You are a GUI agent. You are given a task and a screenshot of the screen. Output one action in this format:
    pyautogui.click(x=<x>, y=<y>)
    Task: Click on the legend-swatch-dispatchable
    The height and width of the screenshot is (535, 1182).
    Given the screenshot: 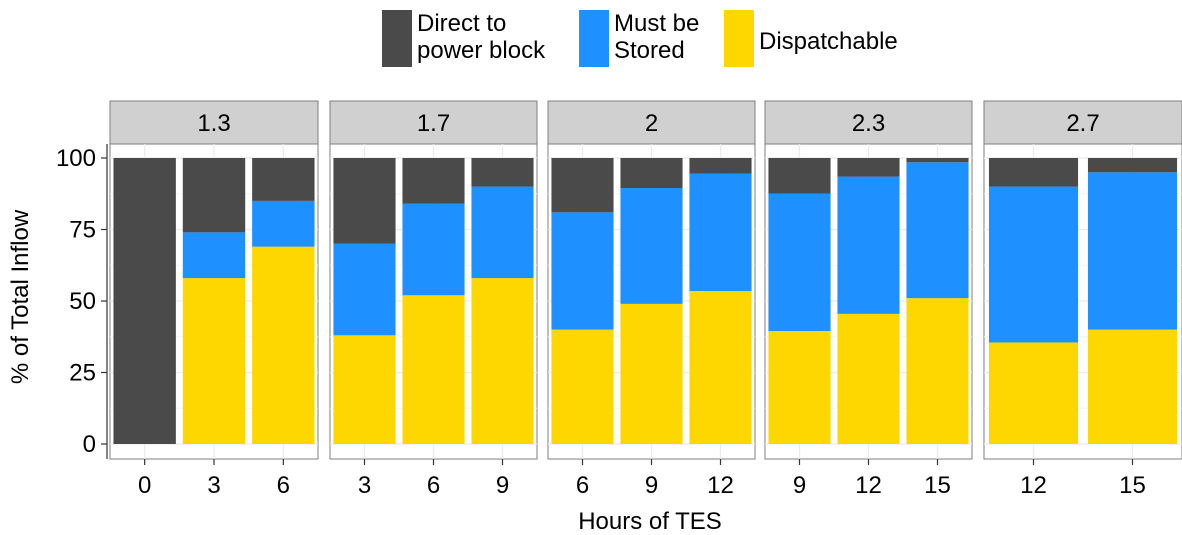 What is the action you would take?
    pyautogui.click(x=739, y=38)
    